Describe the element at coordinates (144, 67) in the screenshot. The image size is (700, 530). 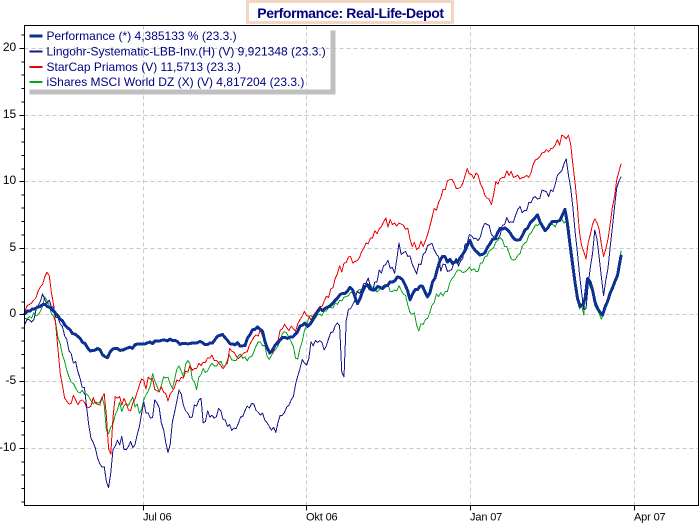
I see `svg-text:StarCap Priamos (V) 11,5713 (2: StarCap Priamos (V) 11,5713 (23.3.)` at that location.